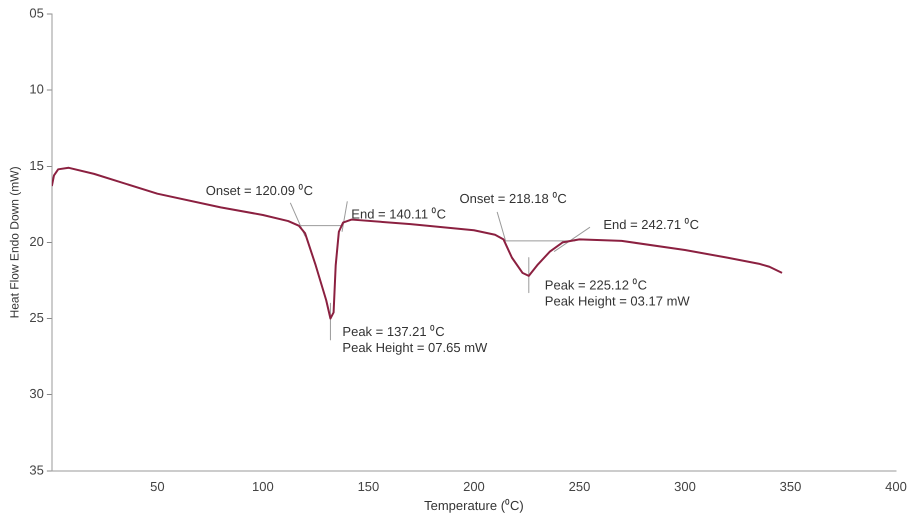 The width and height of the screenshot is (912, 516). Describe the element at coordinates (369, 486) in the screenshot. I see `x-tick-label: 150` at that location.